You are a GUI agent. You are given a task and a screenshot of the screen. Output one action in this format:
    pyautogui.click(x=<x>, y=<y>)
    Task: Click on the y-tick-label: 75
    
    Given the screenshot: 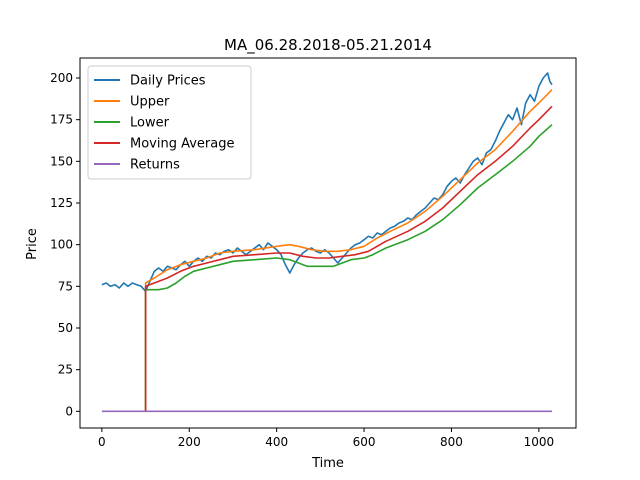 What is the action you would take?
    pyautogui.click(x=65, y=286)
    